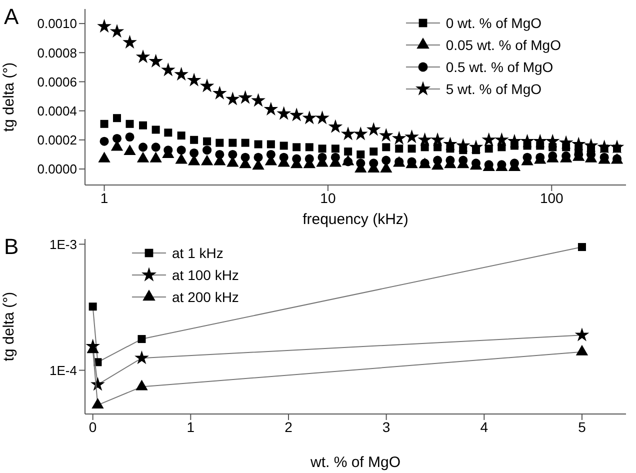  I want to click on x-tick-label: 0, so click(92, 426).